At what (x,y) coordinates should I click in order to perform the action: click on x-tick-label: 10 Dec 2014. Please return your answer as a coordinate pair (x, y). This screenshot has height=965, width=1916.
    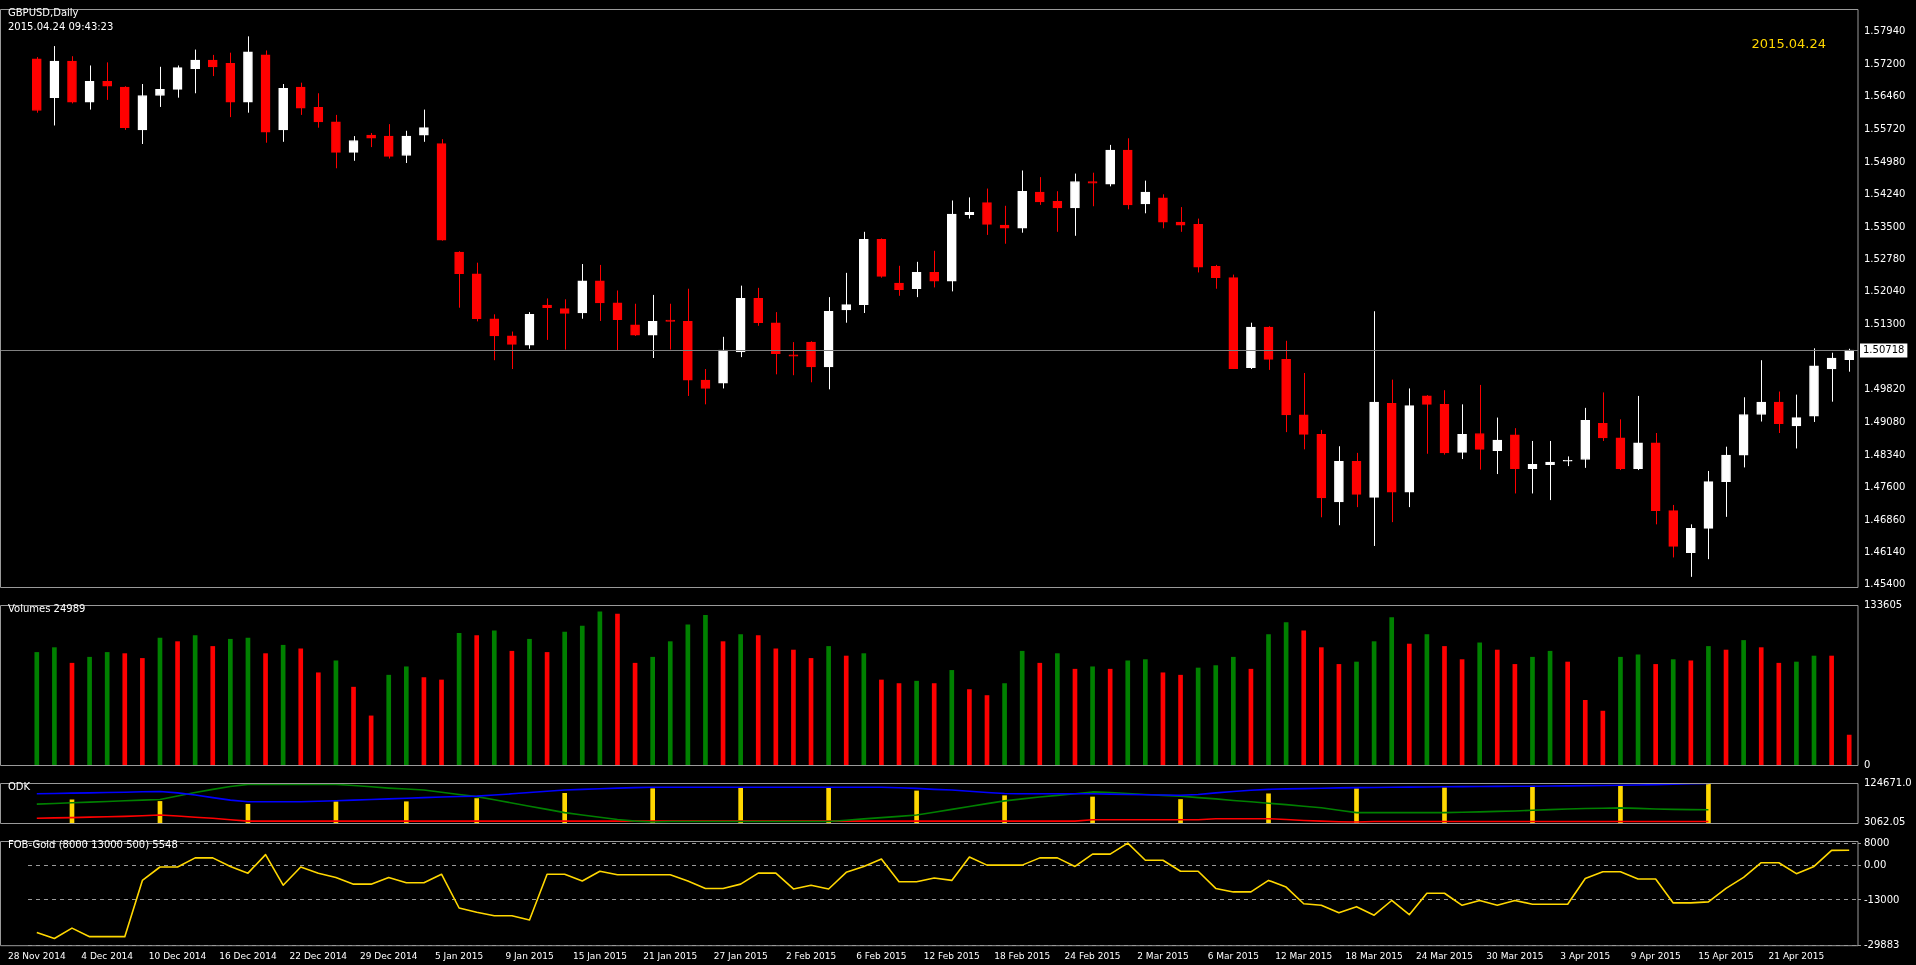
    Looking at the image, I should click on (177, 955).